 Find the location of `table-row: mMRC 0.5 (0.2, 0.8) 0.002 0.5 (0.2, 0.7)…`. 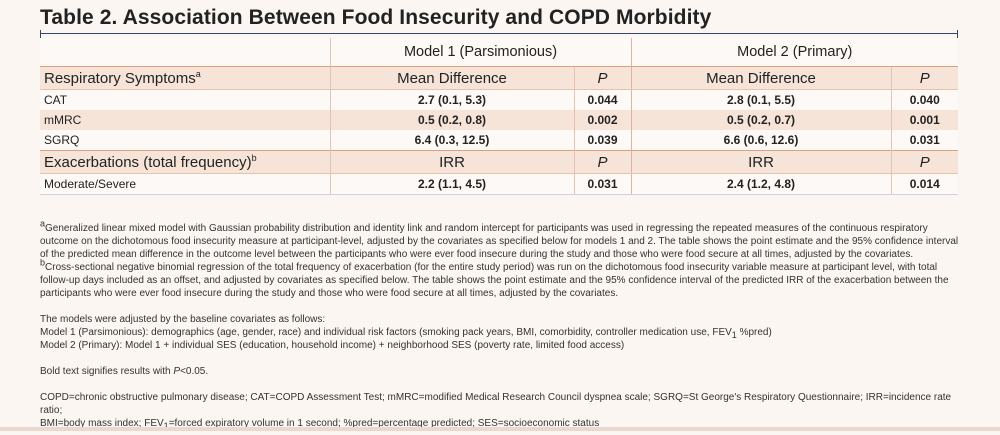

table-row: mMRC 0.5 (0.2, 0.8) 0.002 0.5 (0.2, 0.7)… is located at coordinates (499, 120).